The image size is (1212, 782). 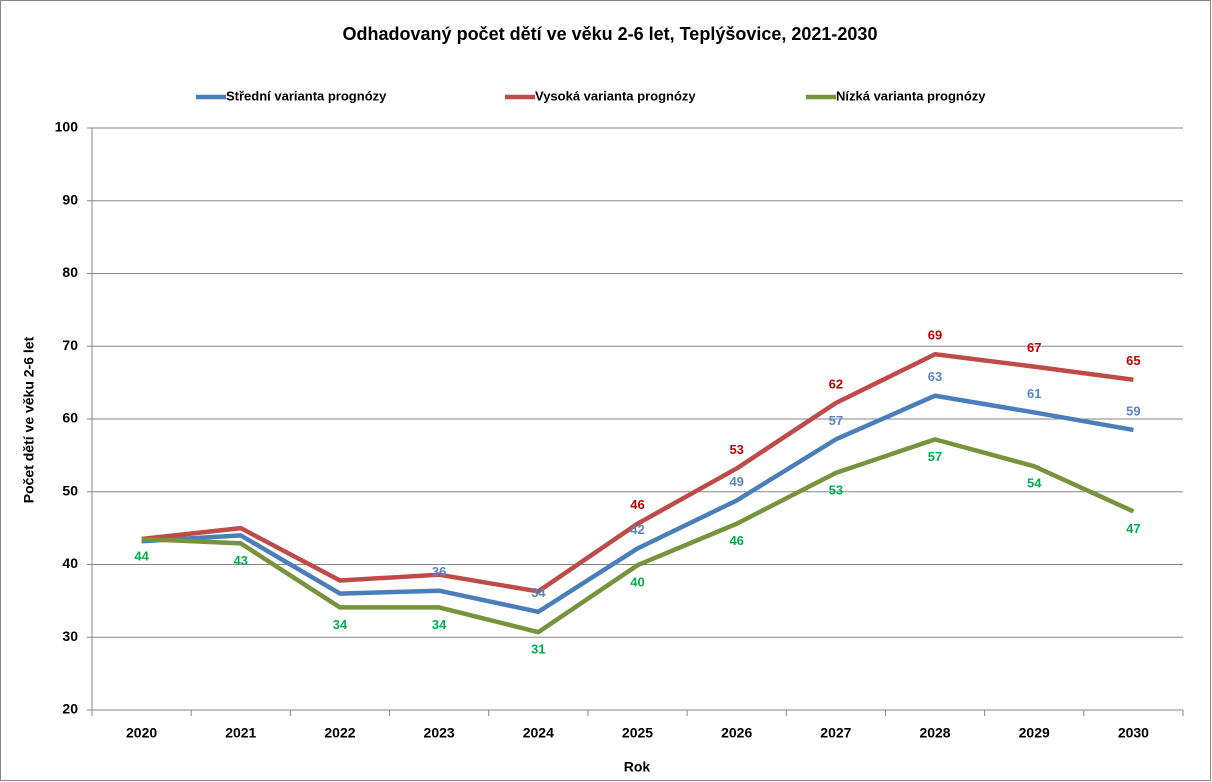 I want to click on data-label: 31, so click(x=538, y=649).